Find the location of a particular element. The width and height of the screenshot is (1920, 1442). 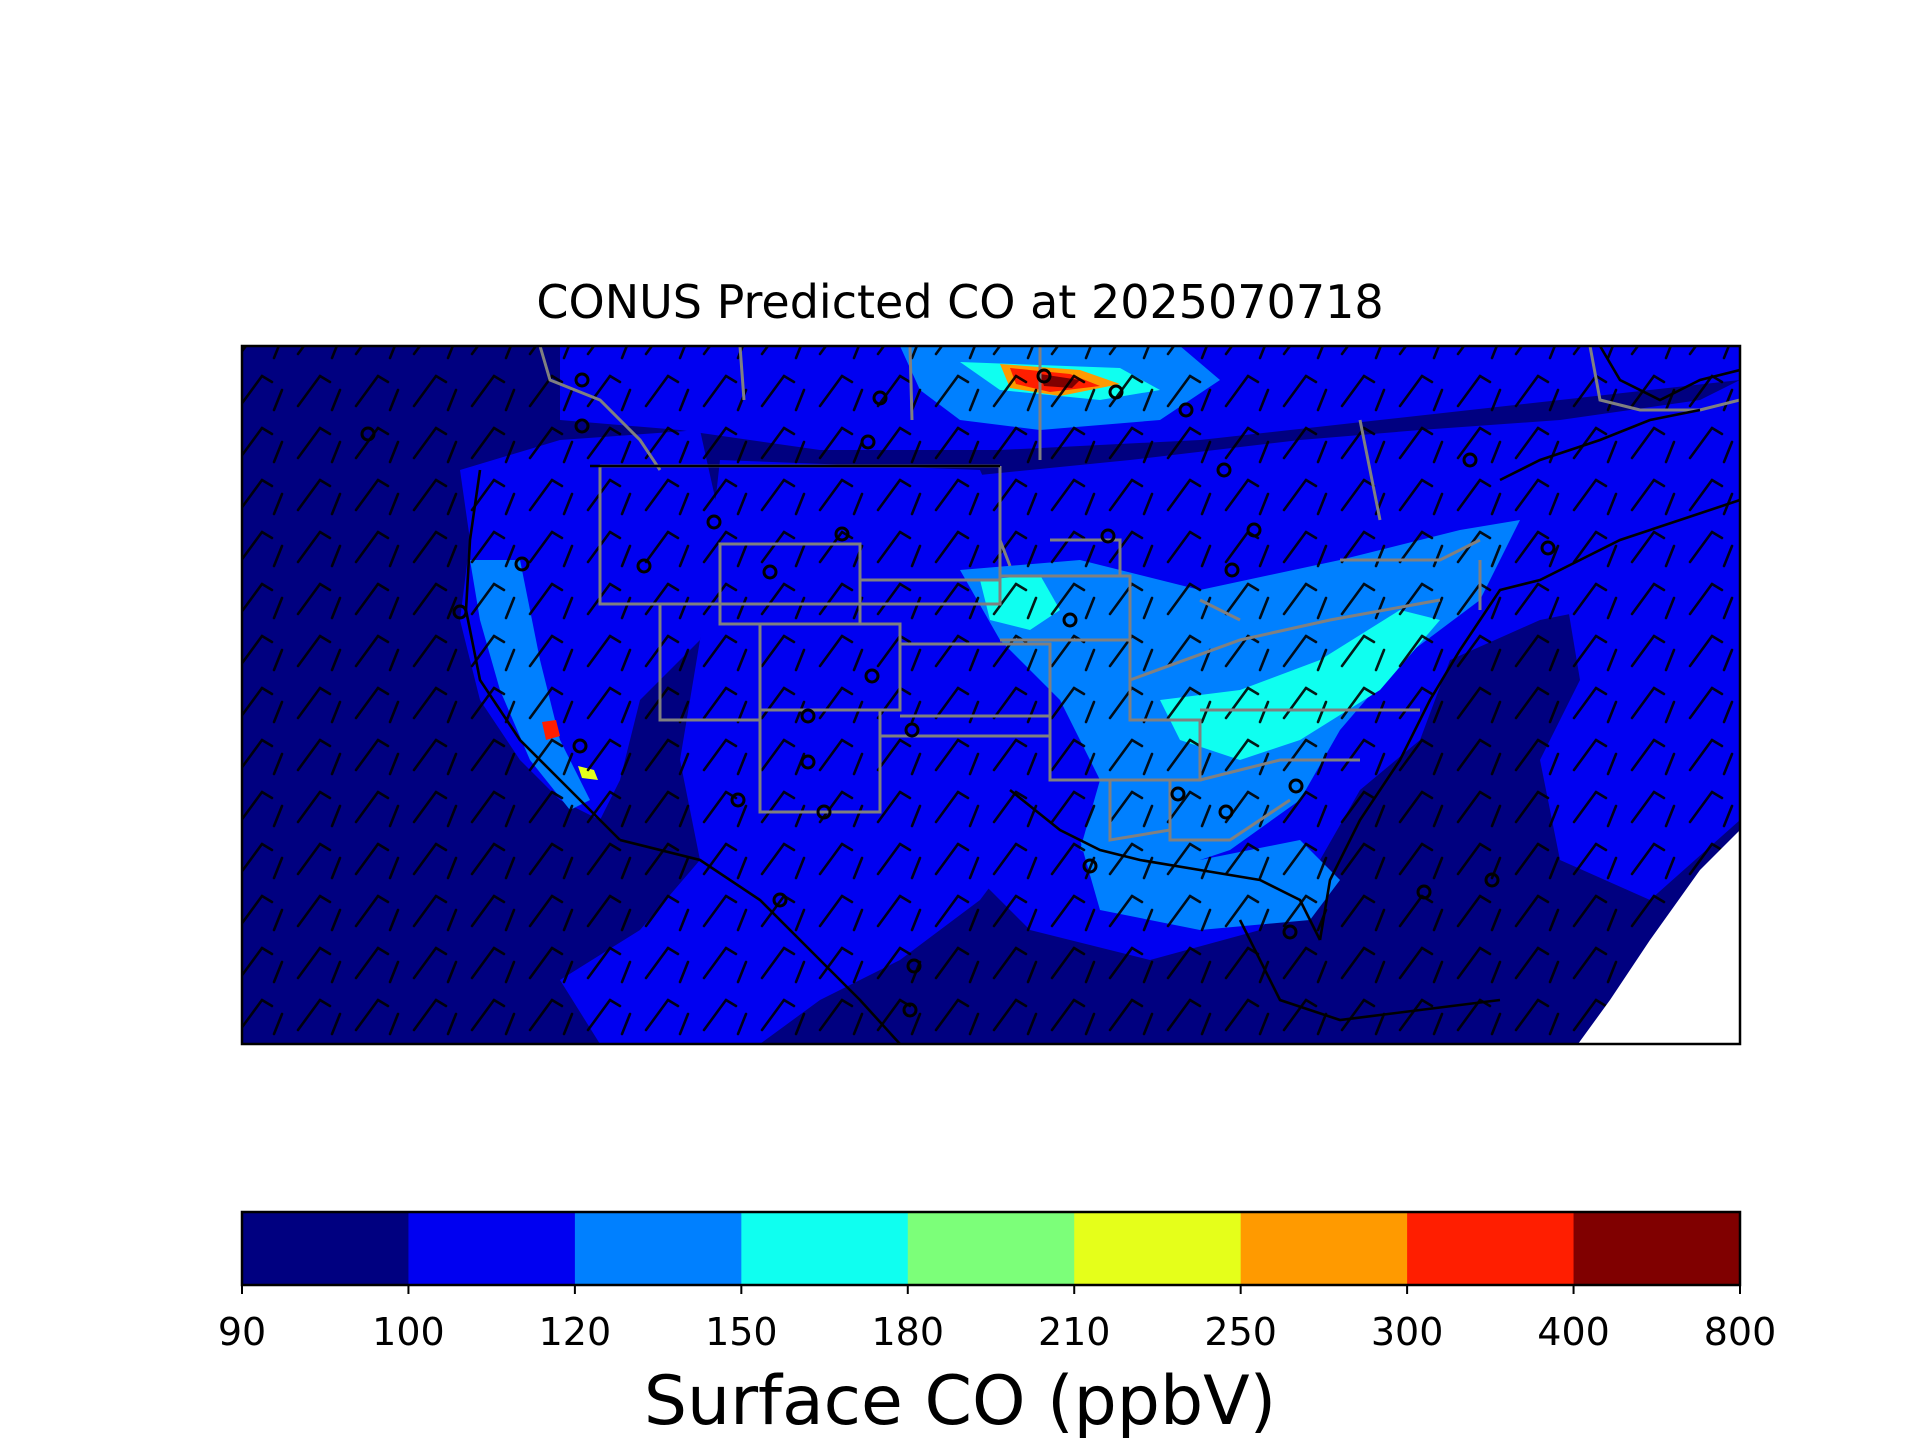

colorbar-frame is located at coordinates (991, 1248).